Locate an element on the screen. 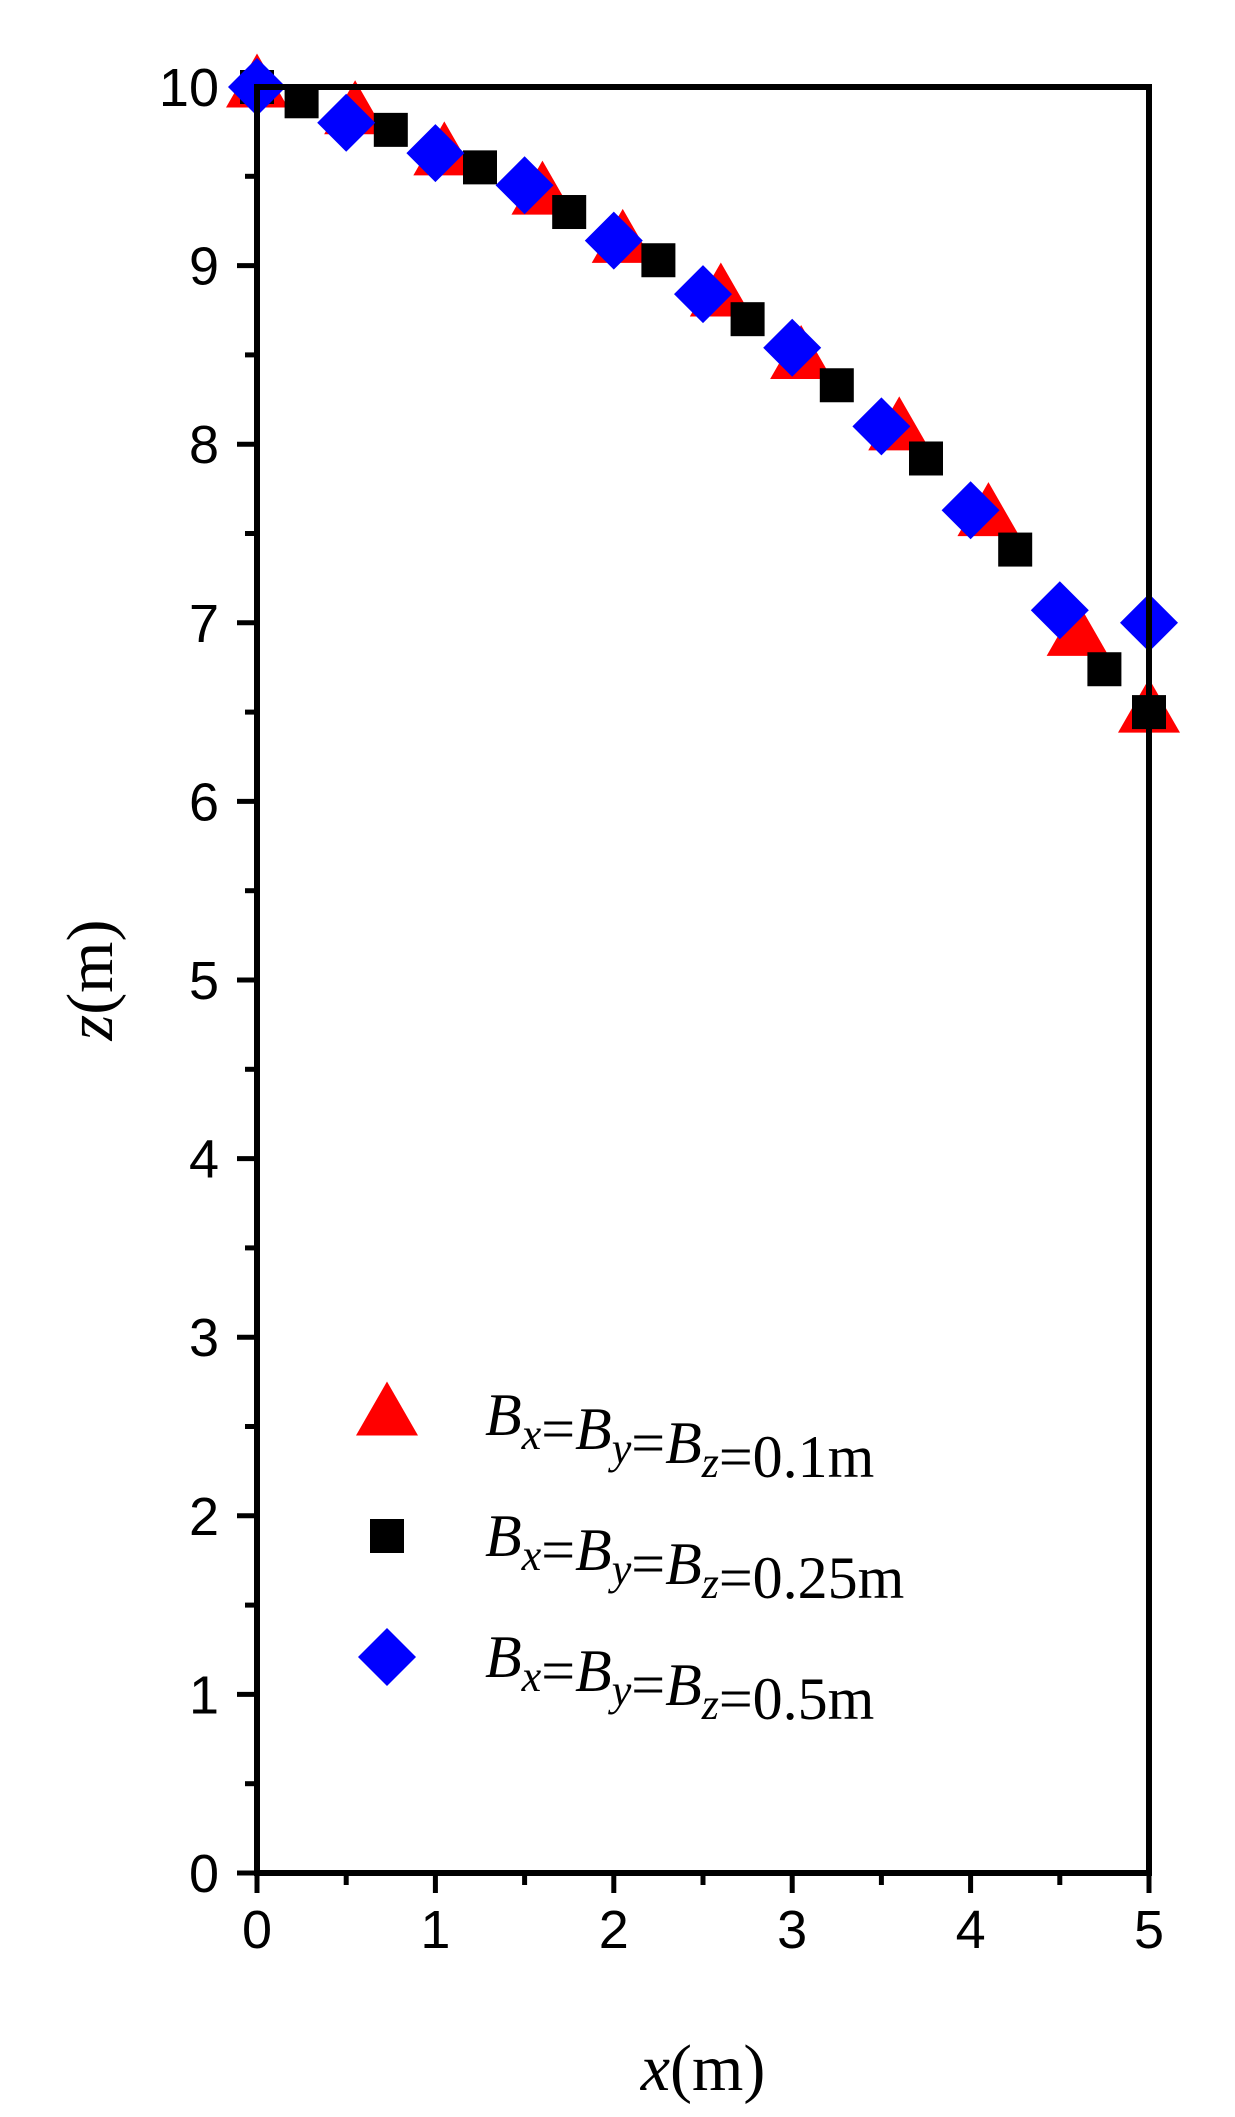  y-tick-label: 3 is located at coordinates (204, 1338).